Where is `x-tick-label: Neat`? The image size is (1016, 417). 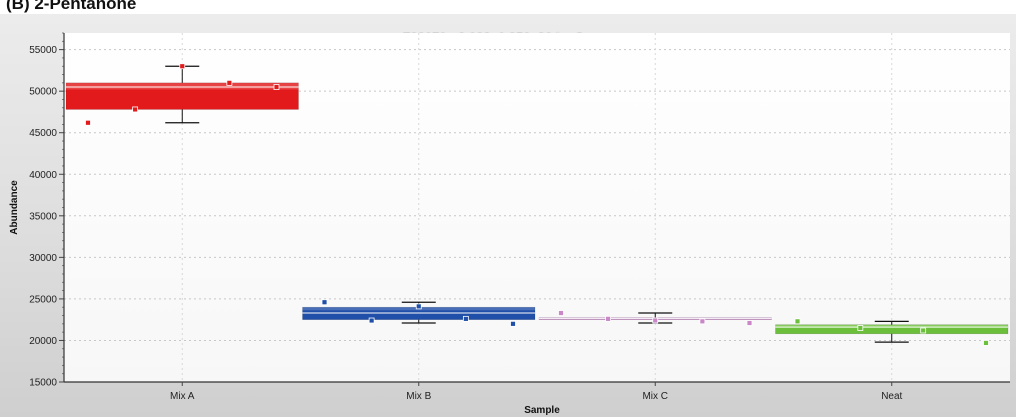 x-tick-label: Neat is located at coordinates (891, 396).